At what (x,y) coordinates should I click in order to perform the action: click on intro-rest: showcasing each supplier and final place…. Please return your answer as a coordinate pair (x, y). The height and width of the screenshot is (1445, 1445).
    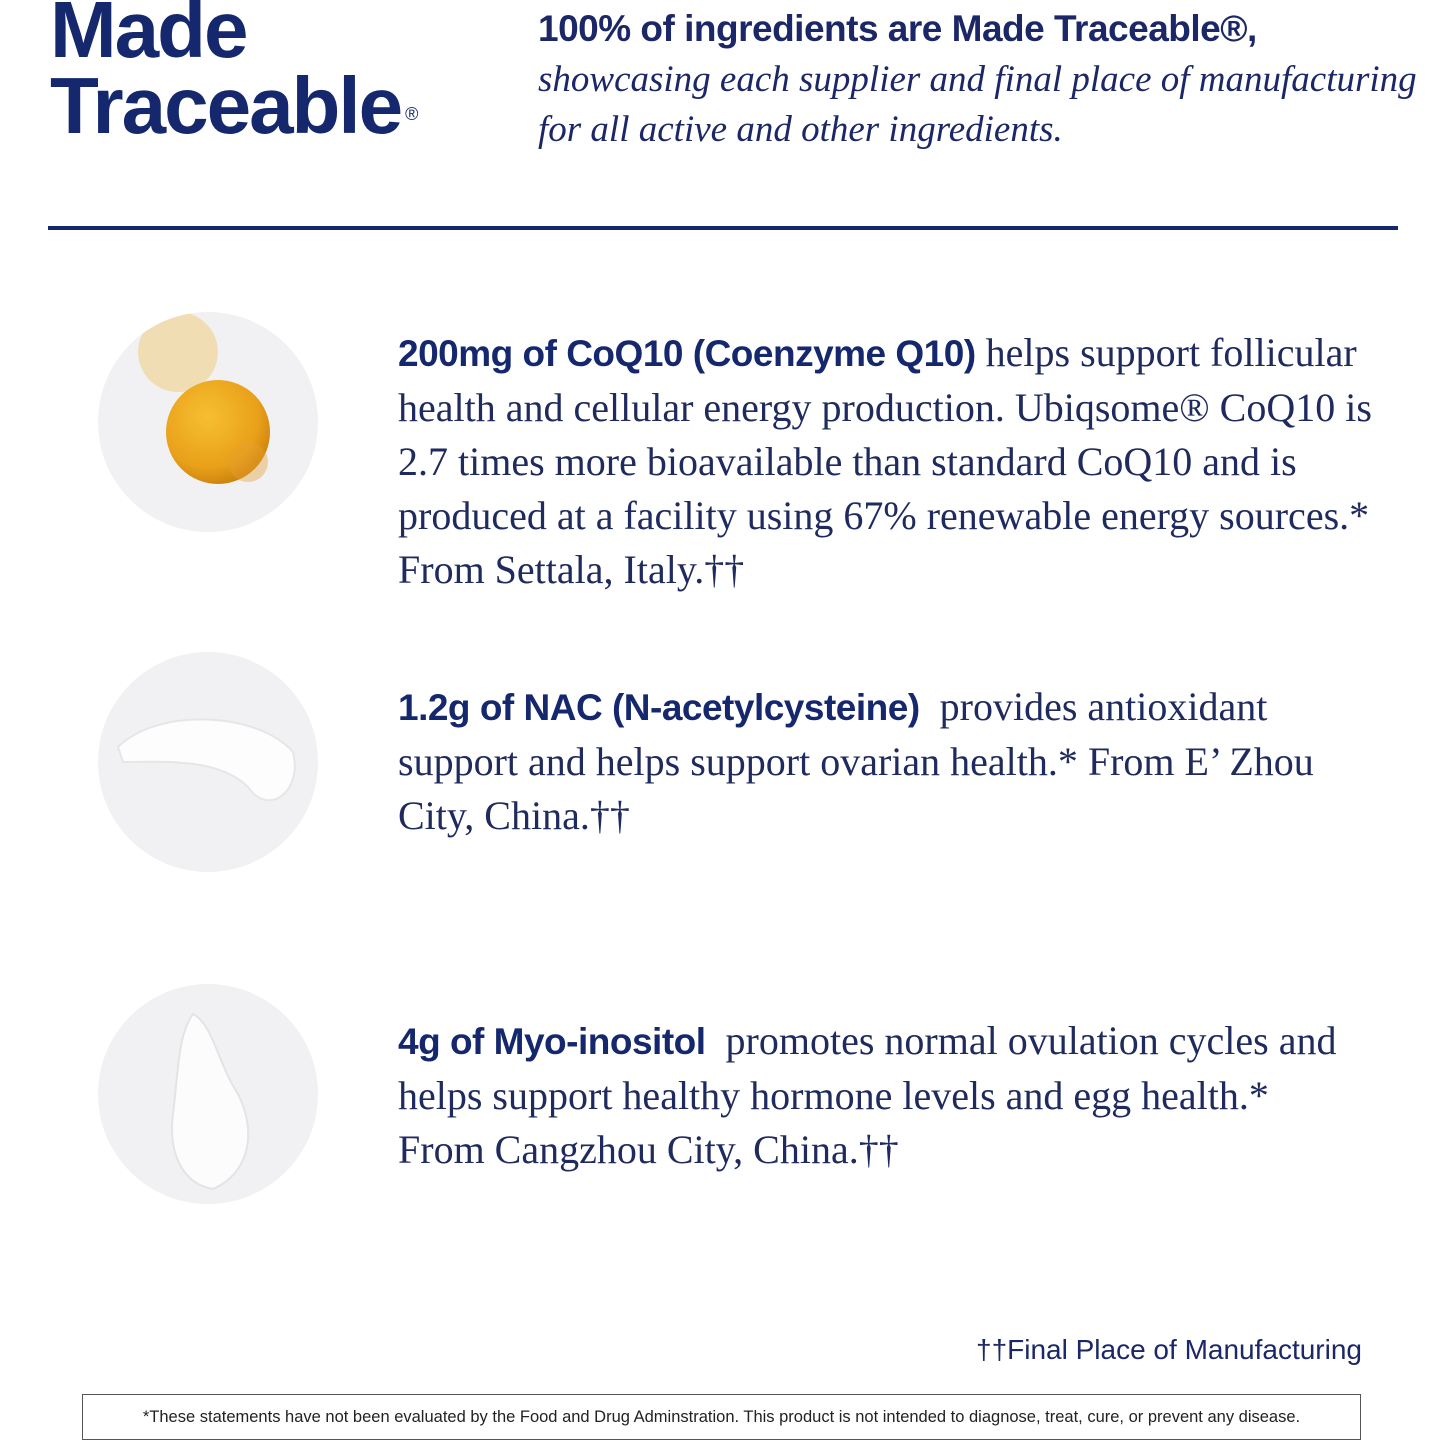
    Looking at the image, I should click on (977, 104).